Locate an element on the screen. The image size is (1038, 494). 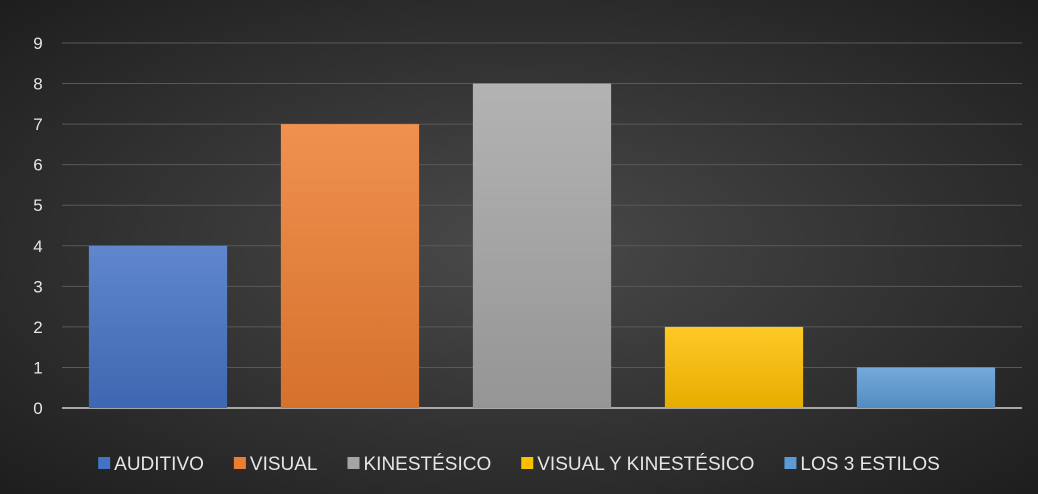
legend-item: VISUAL Y KINESTÉSICO is located at coordinates (637, 464).